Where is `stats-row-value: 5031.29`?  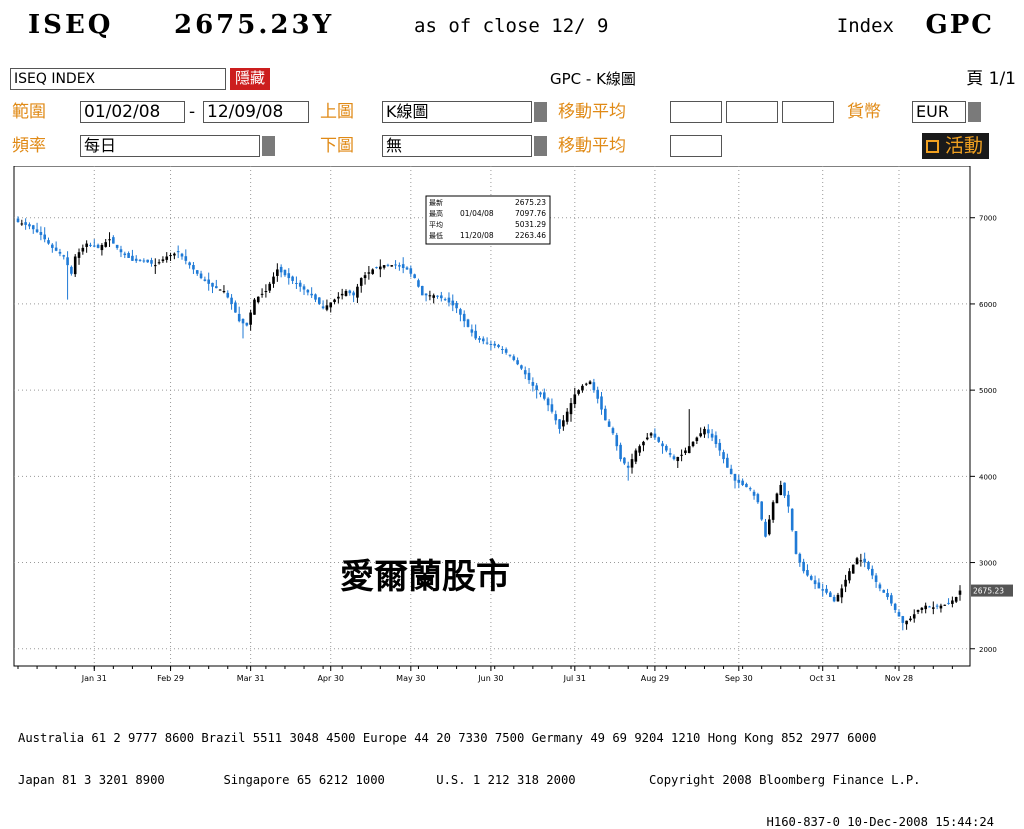
stats-row-value: 5031.29 is located at coordinates (530, 224).